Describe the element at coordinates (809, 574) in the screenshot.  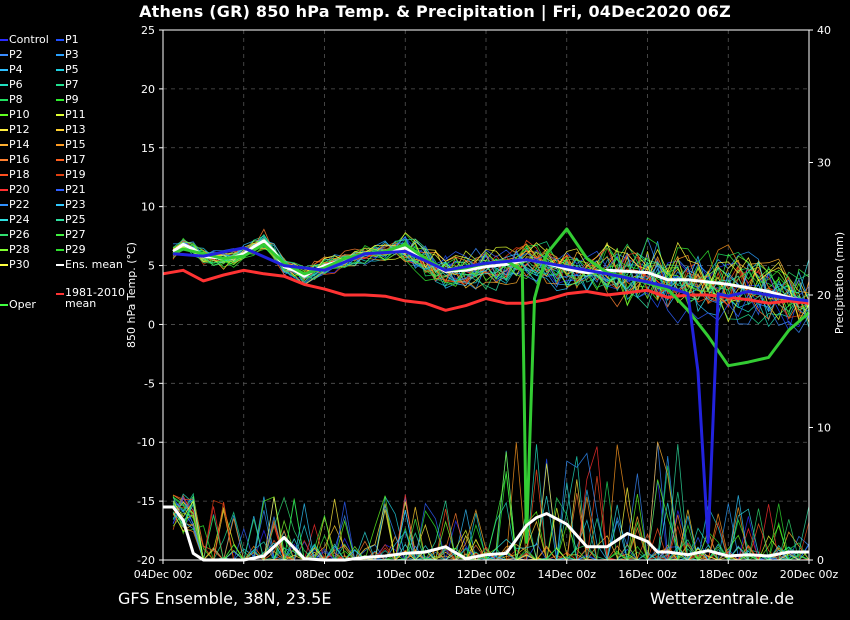
I see `x-tick-label: 20Dec 00z` at that location.